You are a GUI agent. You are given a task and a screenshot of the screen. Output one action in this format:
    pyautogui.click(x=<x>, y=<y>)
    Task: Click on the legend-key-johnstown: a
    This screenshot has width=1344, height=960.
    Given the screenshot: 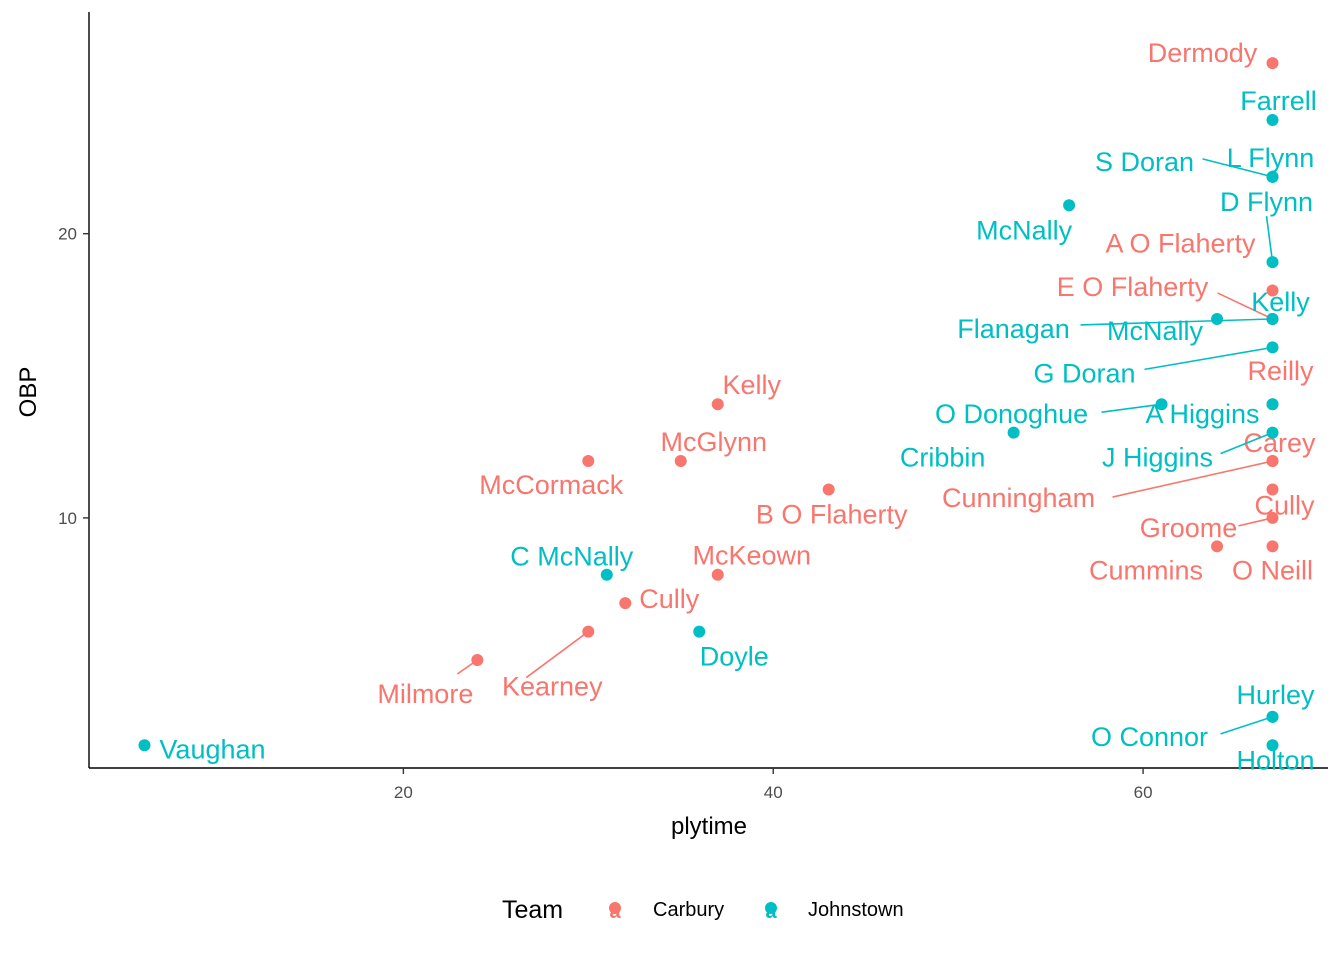 What is the action you would take?
    pyautogui.click(x=771, y=912)
    